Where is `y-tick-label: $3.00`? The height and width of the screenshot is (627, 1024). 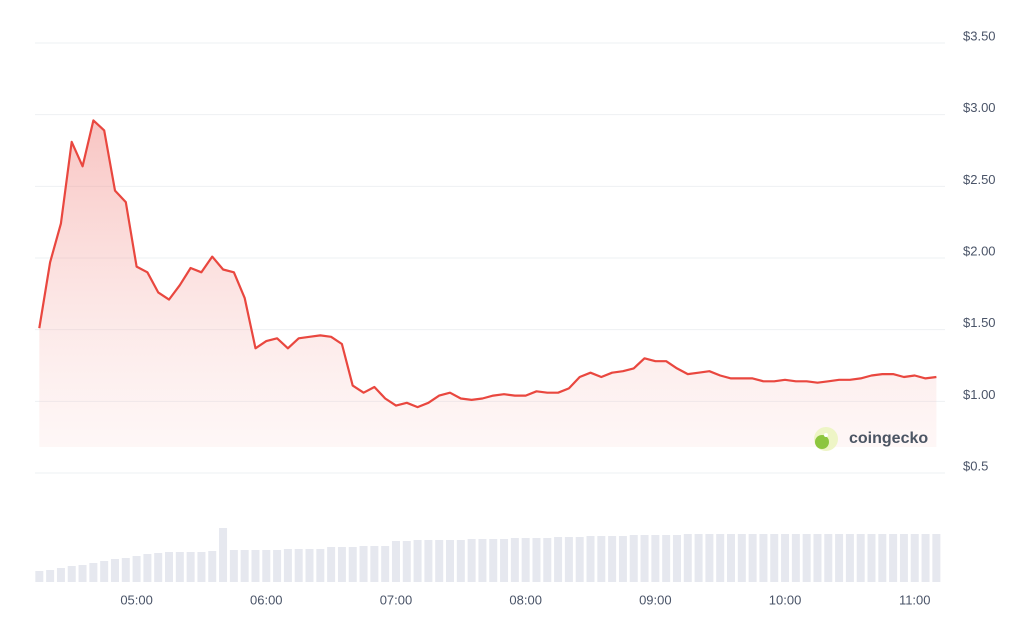
y-tick-label: $3.00 is located at coordinates (979, 107).